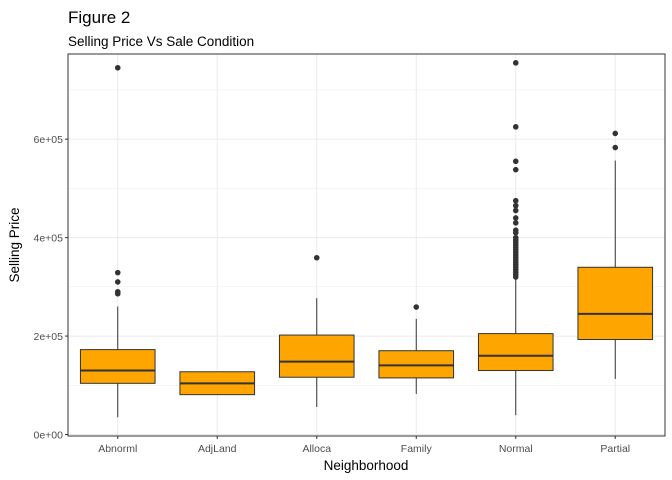 The image size is (672, 480). Describe the element at coordinates (217, 383) in the screenshot. I see `box-adjland` at that location.